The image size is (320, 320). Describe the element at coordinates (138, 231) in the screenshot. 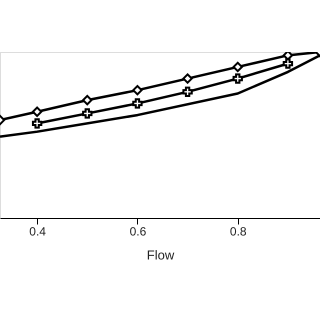

I see `x-tick-label: 0.6` at that location.